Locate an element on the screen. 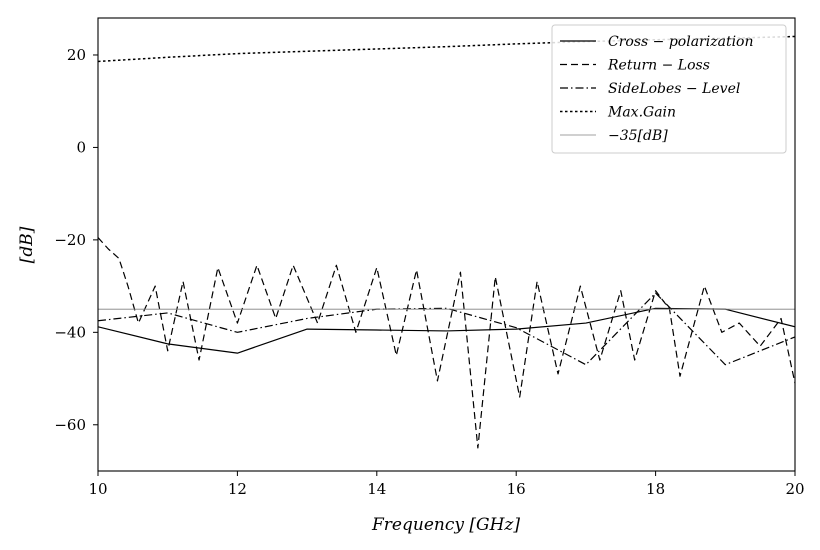 This screenshot has height=550, width=820. x-tick-label-1: 12 is located at coordinates (237, 489).